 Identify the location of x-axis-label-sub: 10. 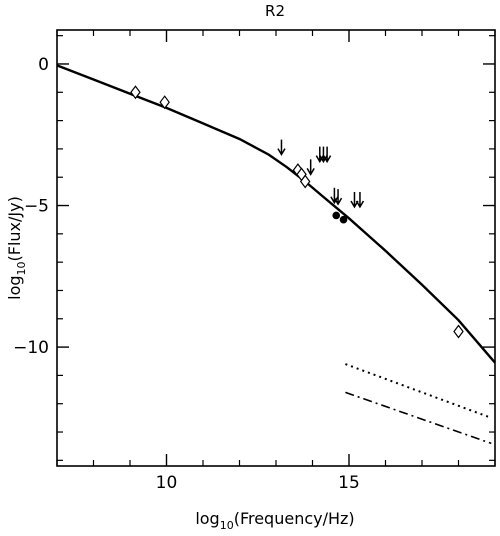
(227, 525).